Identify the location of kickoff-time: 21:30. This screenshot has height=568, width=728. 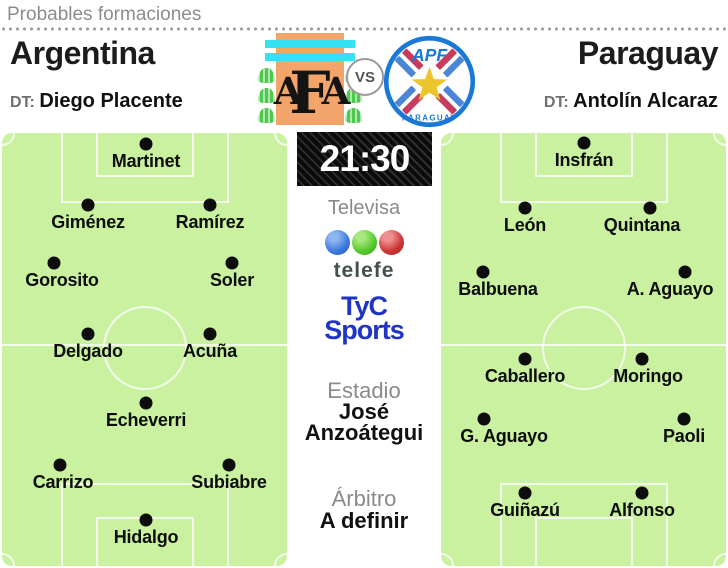
(365, 158).